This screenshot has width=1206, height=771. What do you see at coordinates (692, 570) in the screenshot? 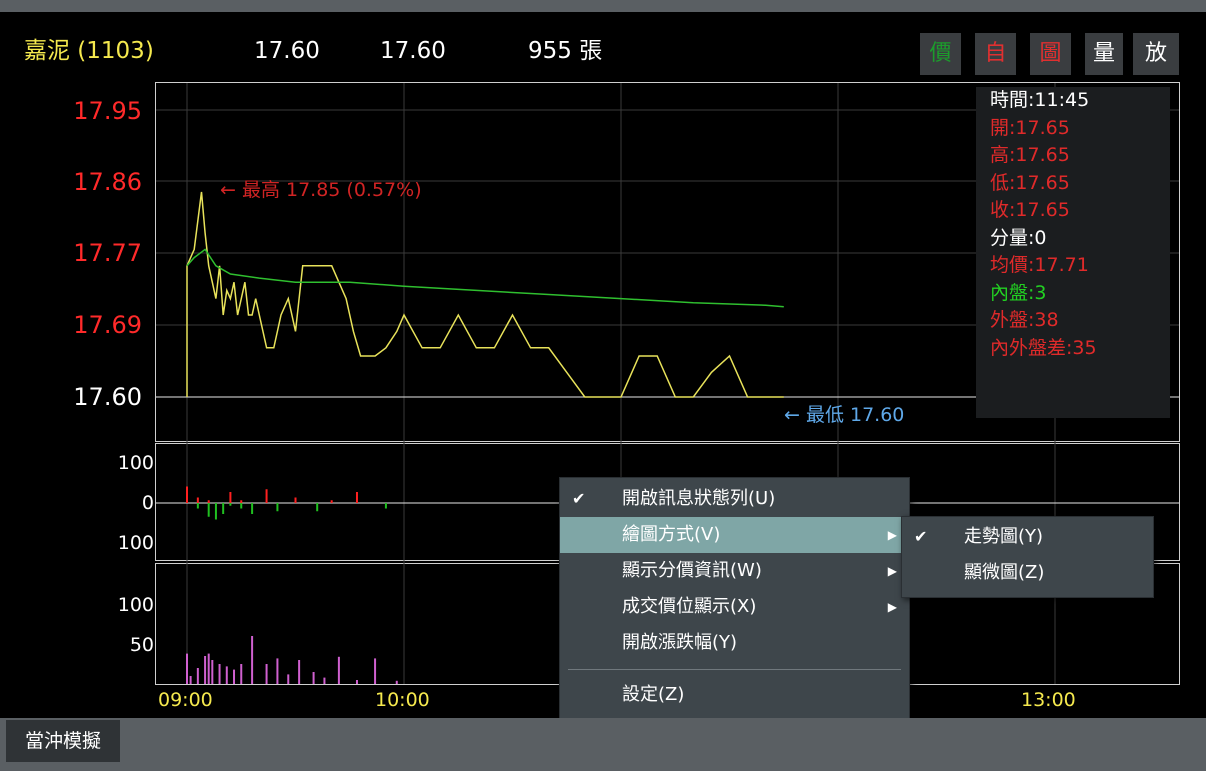
I see `menu-item-label: 顯示分價資訊(W)` at bounding box center [692, 570].